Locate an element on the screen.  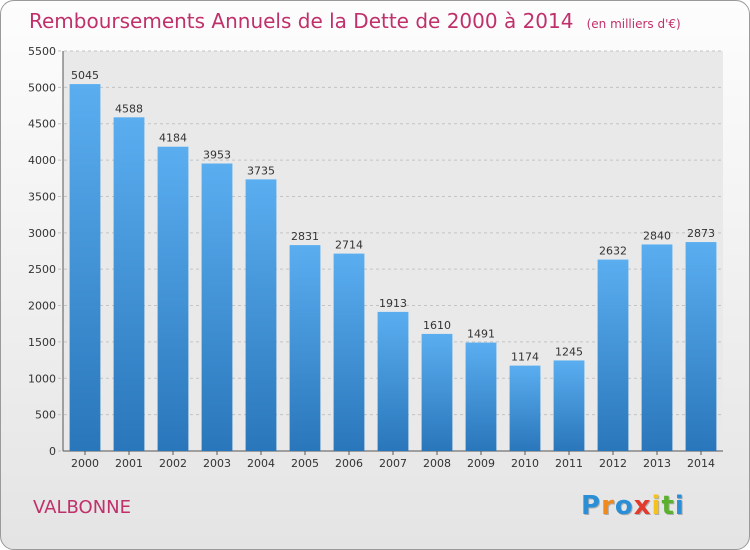
bar-value-label: 2831 is located at coordinates (305, 236).